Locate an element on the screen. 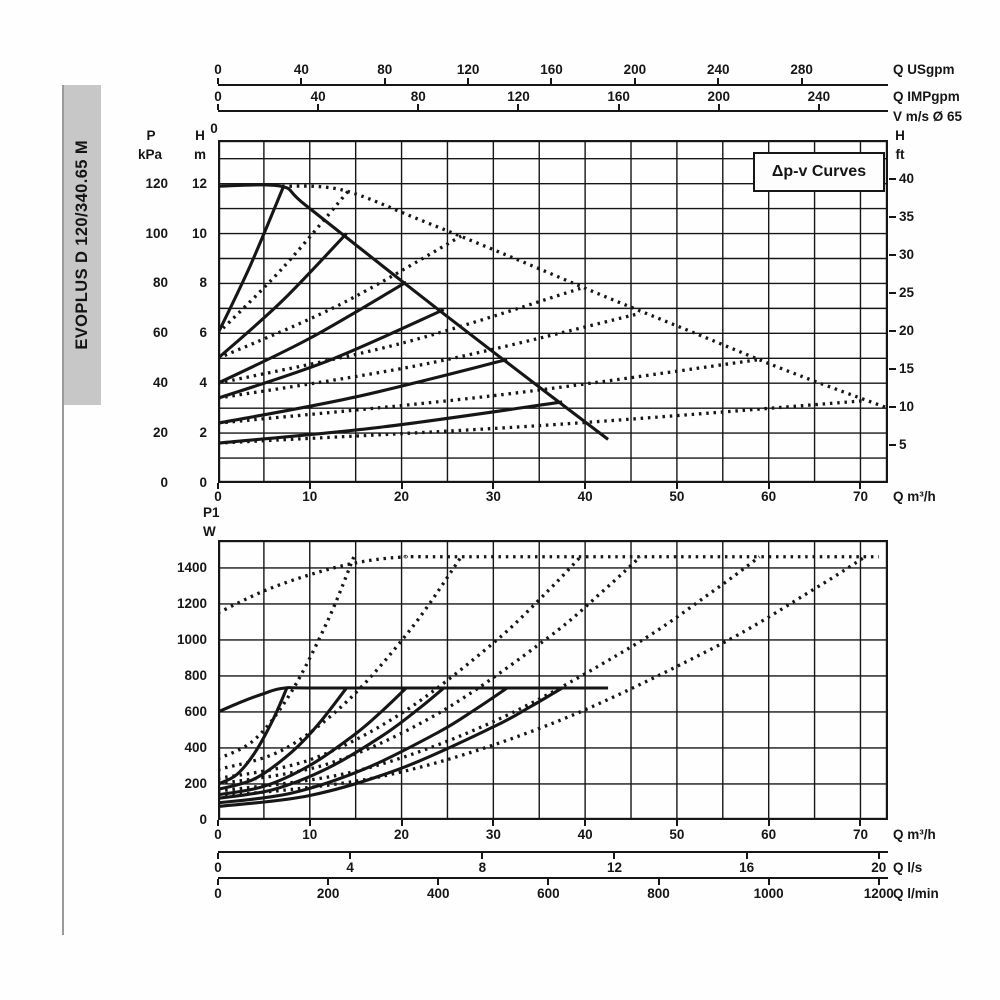 The width and height of the screenshot is (1000, 1000). lmin-tick-label: 1200 is located at coordinates (878, 893).